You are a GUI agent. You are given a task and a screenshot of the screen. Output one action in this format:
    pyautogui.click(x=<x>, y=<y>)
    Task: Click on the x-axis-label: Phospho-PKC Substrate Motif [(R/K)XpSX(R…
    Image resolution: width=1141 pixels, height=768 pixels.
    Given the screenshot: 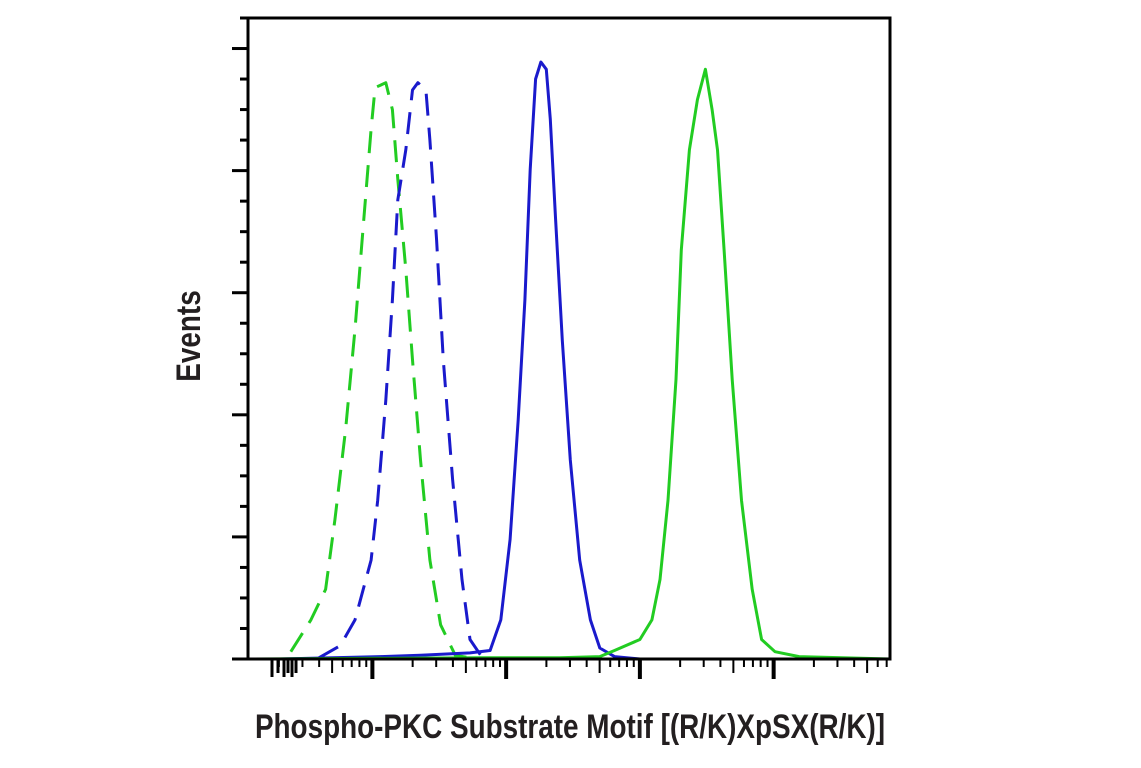 What is the action you would take?
    pyautogui.click(x=570, y=726)
    